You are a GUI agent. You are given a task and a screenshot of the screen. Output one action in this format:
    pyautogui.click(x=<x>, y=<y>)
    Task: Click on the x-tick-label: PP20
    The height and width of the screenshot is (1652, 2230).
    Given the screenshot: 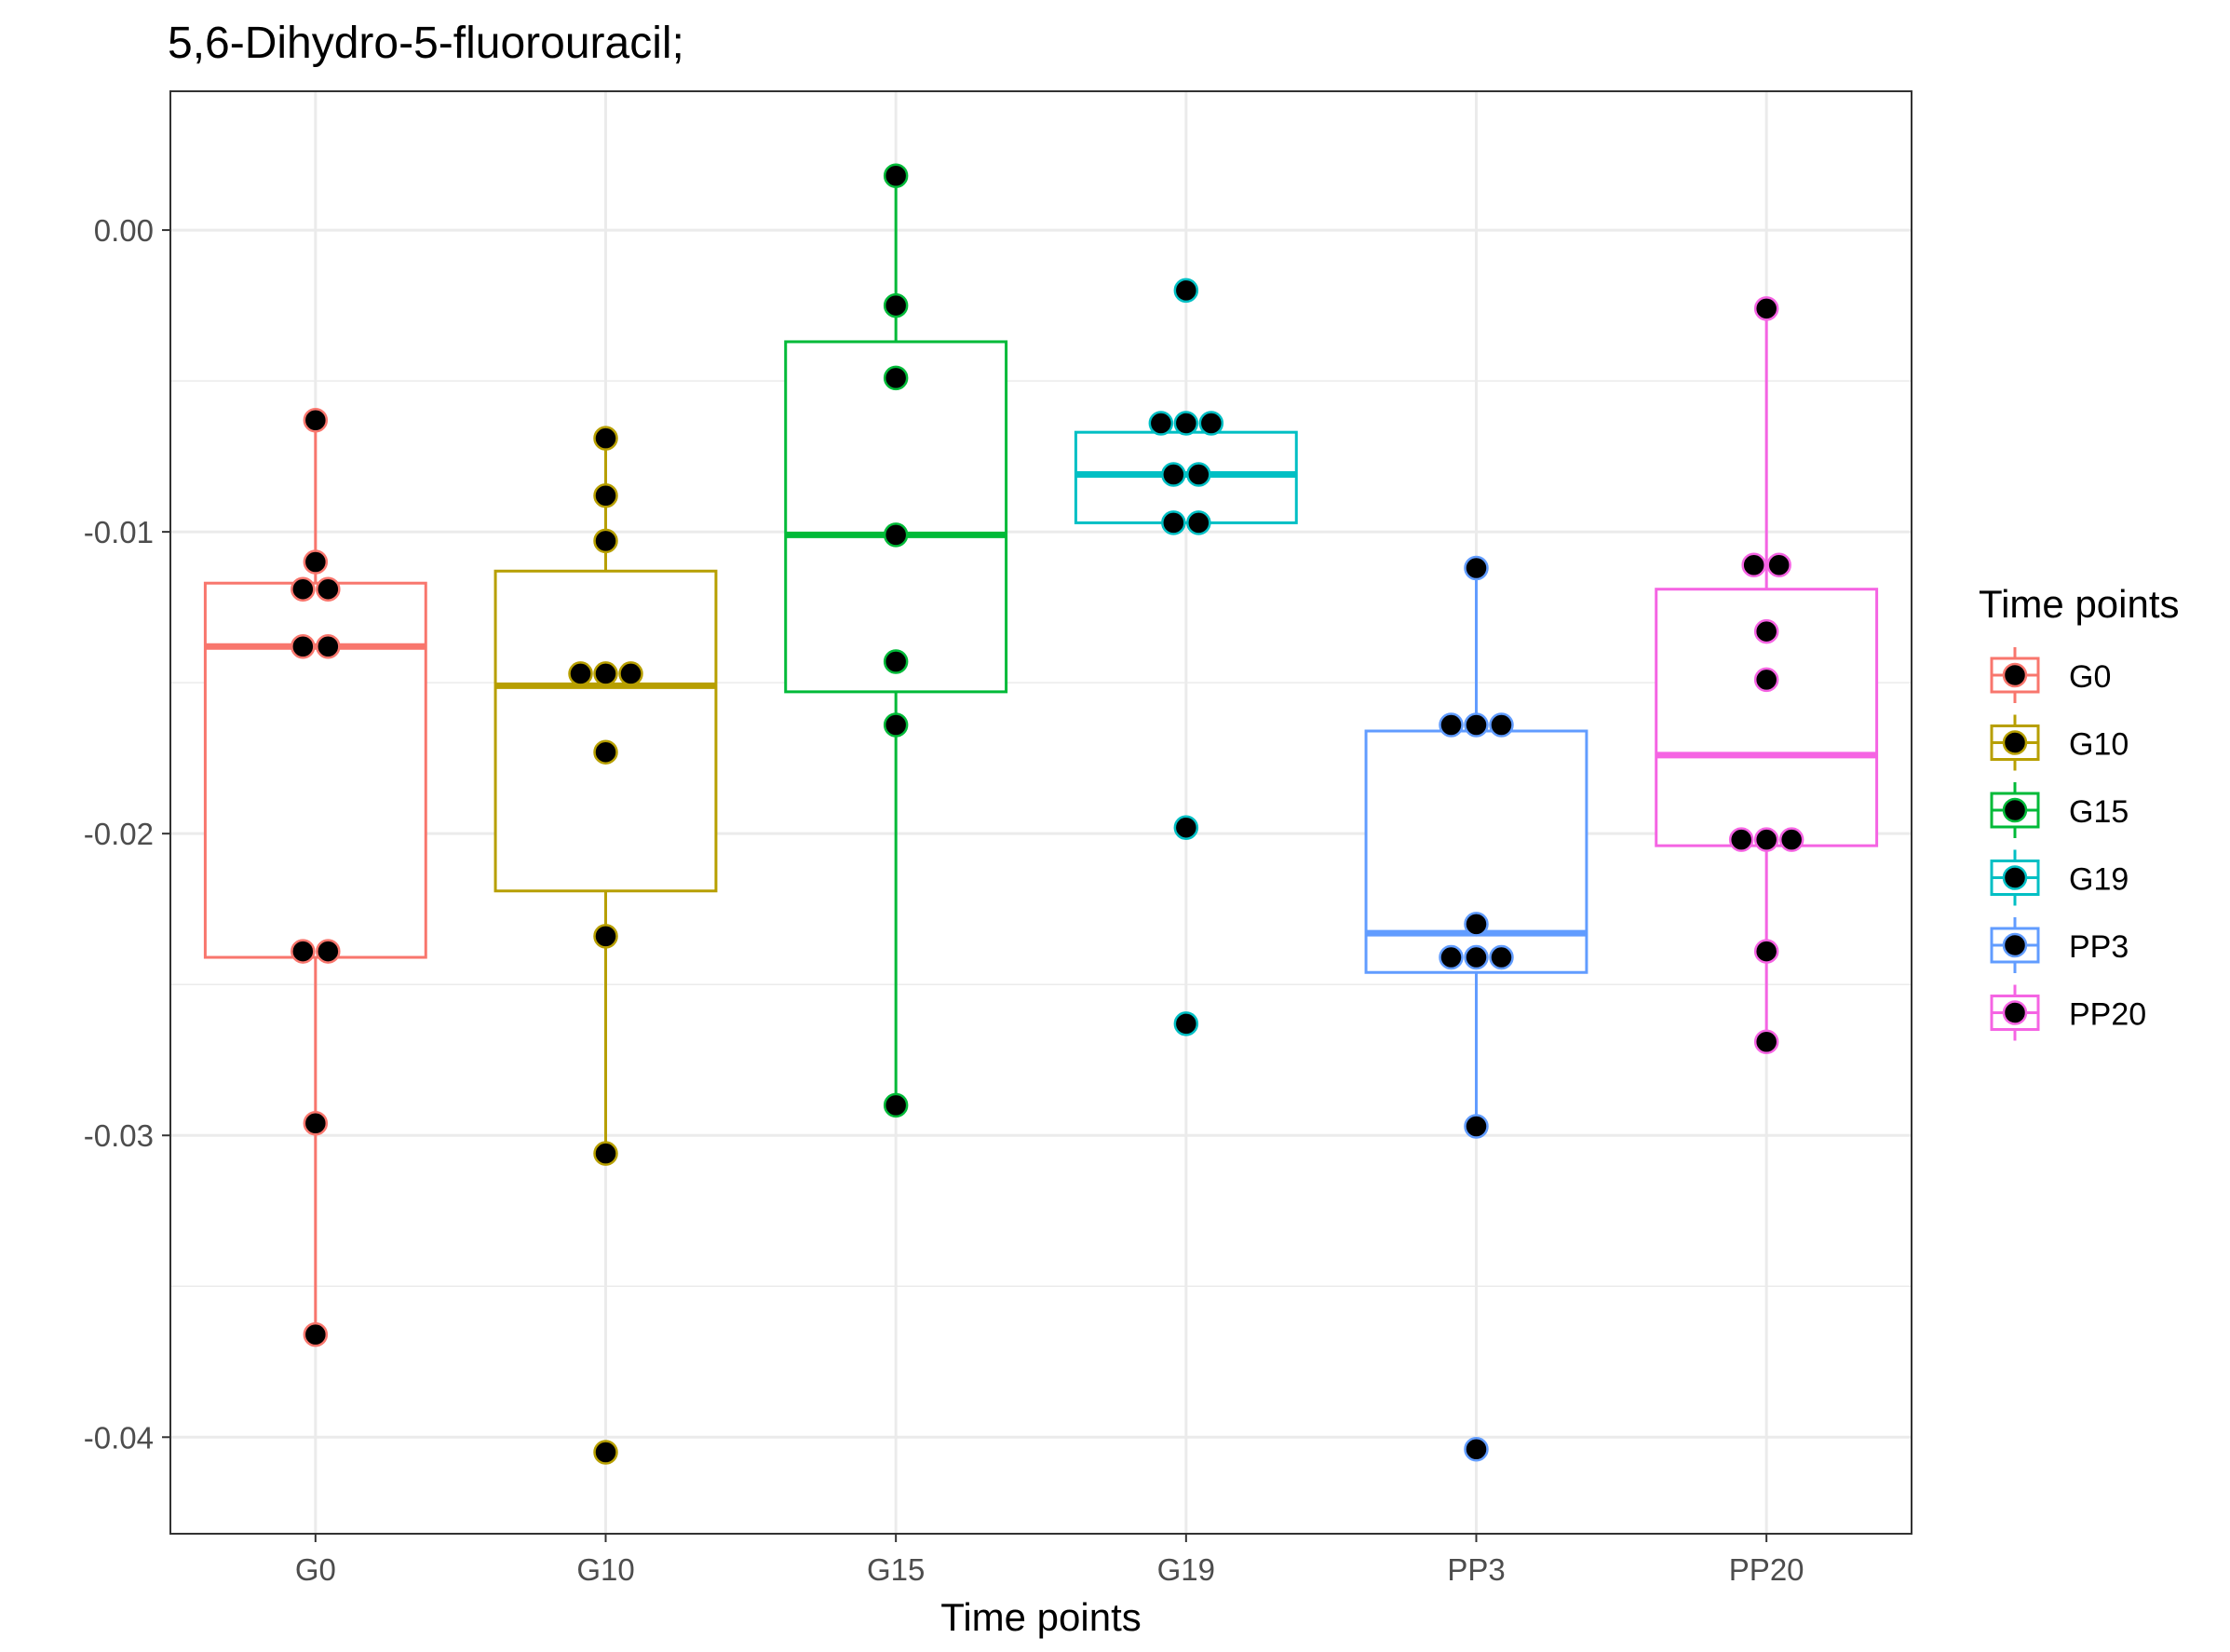 What is the action you would take?
    pyautogui.click(x=1766, y=1569)
    